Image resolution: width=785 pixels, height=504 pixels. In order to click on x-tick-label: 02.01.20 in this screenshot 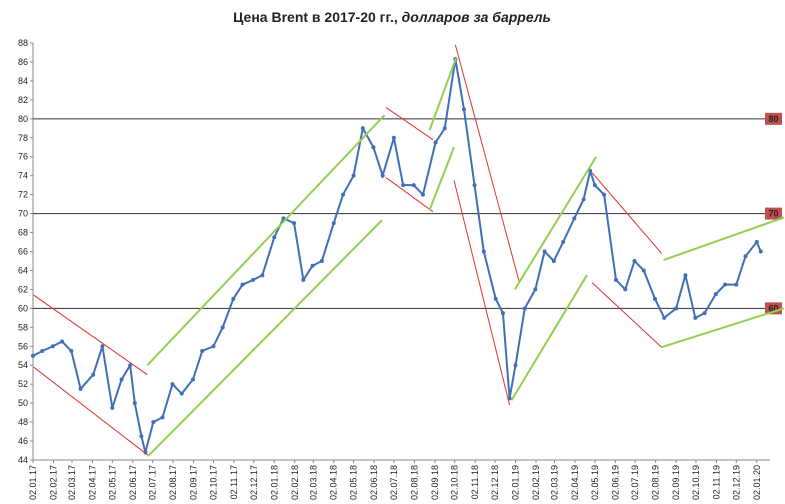, I will do `click(757, 482)`.